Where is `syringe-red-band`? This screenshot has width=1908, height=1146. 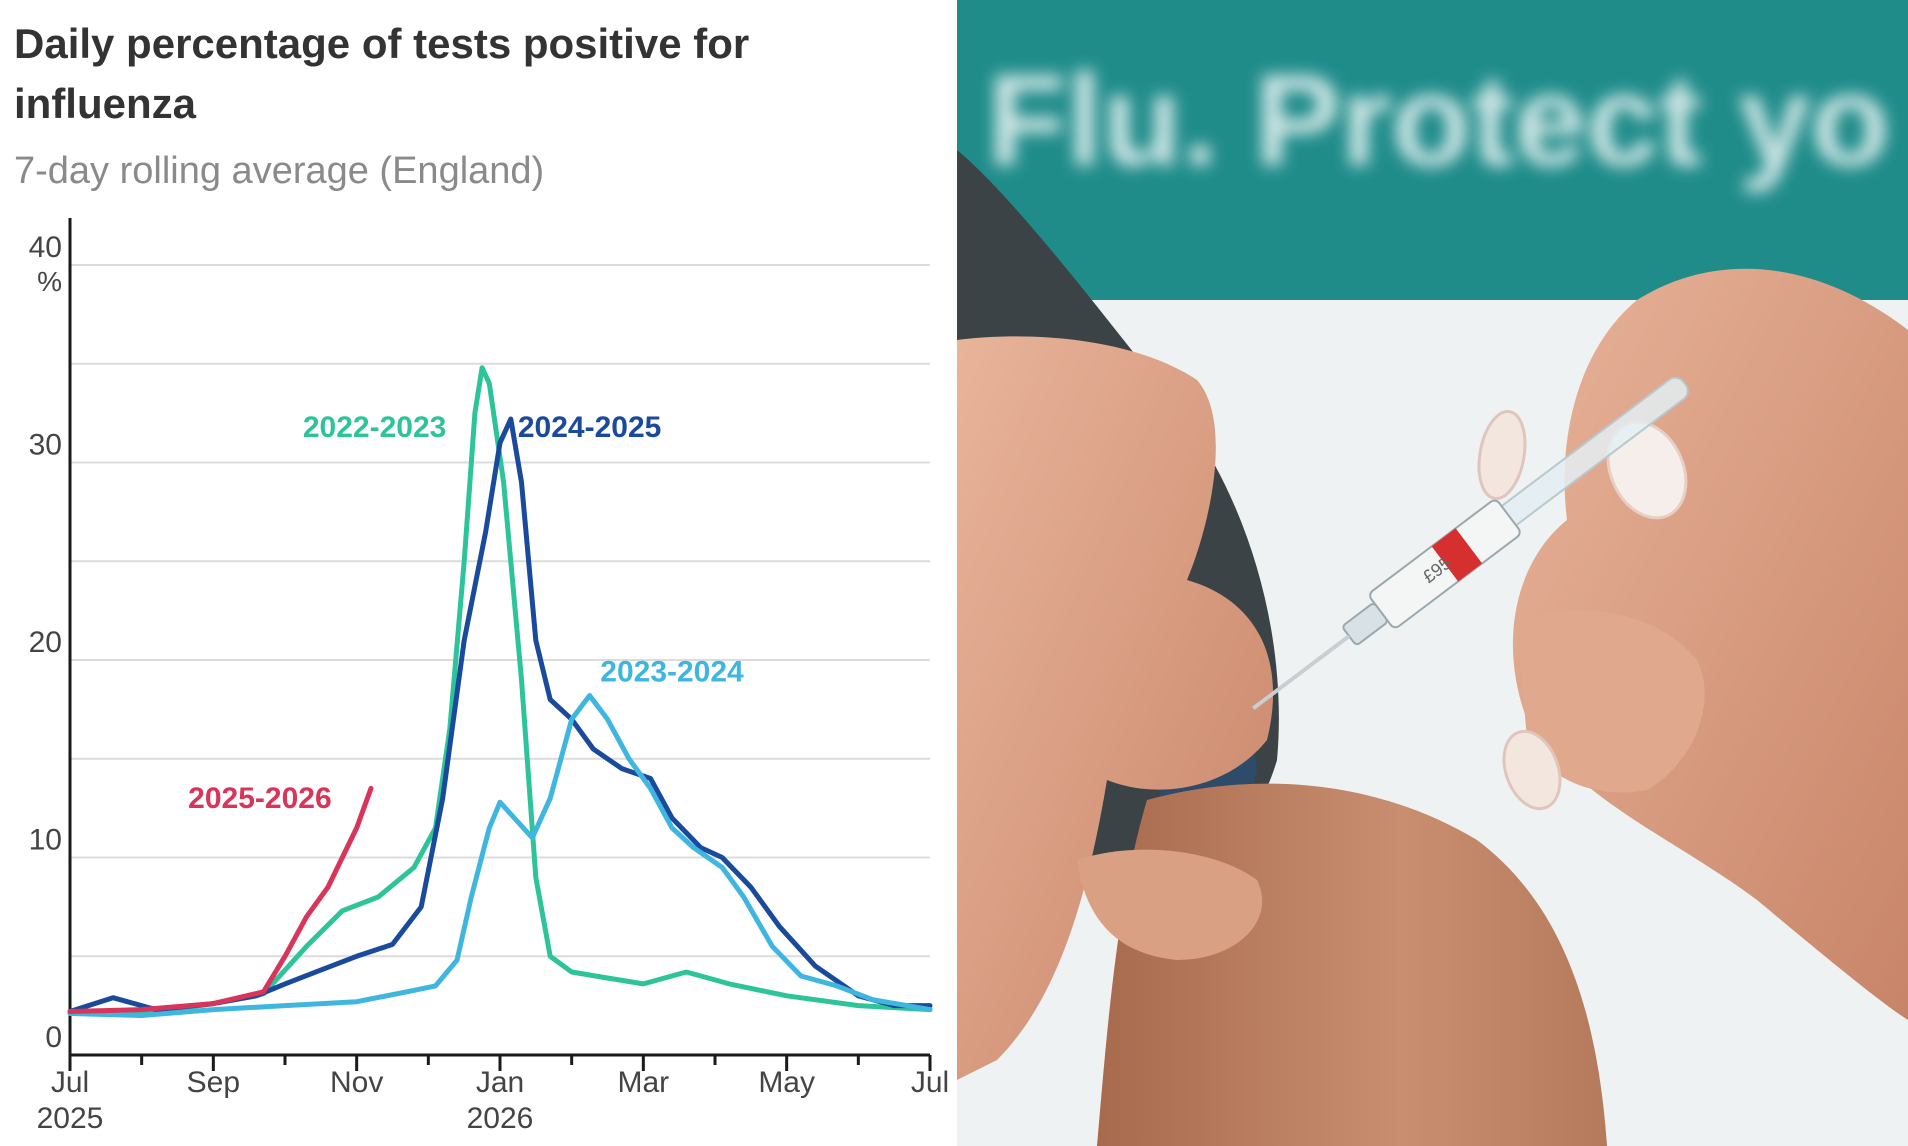 syringe-red-band is located at coordinates (1457, 555).